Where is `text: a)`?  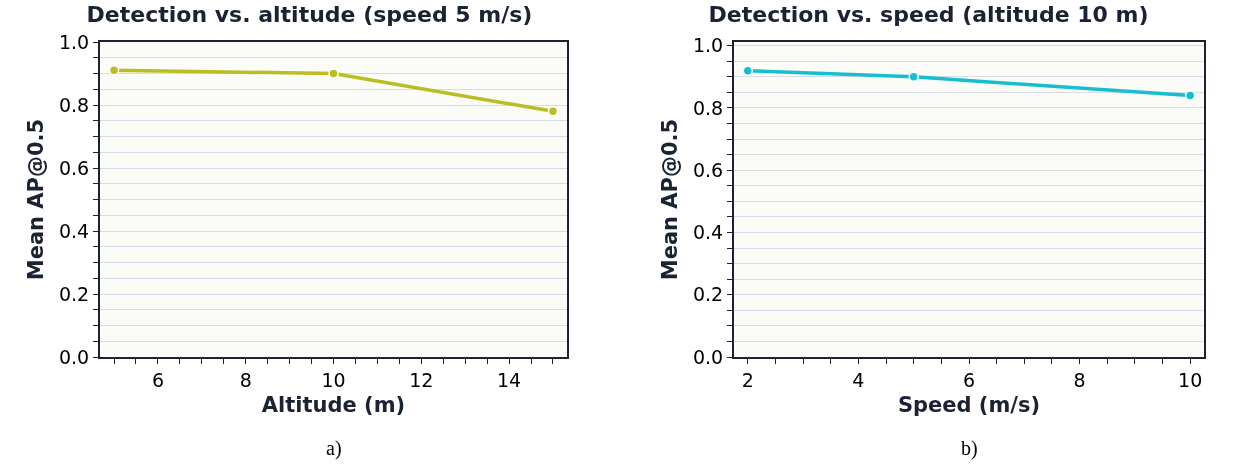
text: a) is located at coordinates (334, 448).